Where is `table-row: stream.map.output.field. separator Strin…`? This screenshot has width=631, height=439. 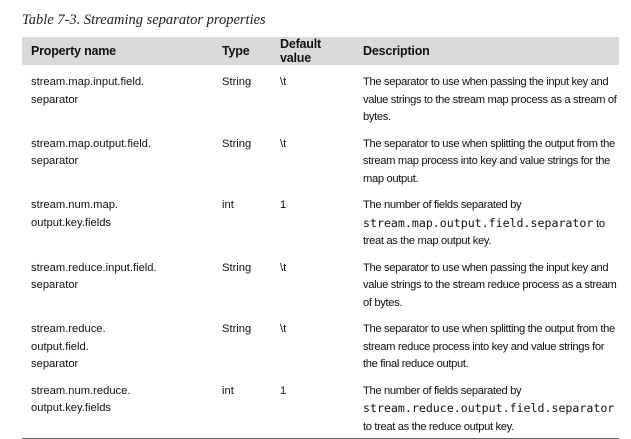
table-row: stream.map.output.field. separator Strin… is located at coordinates (320, 158).